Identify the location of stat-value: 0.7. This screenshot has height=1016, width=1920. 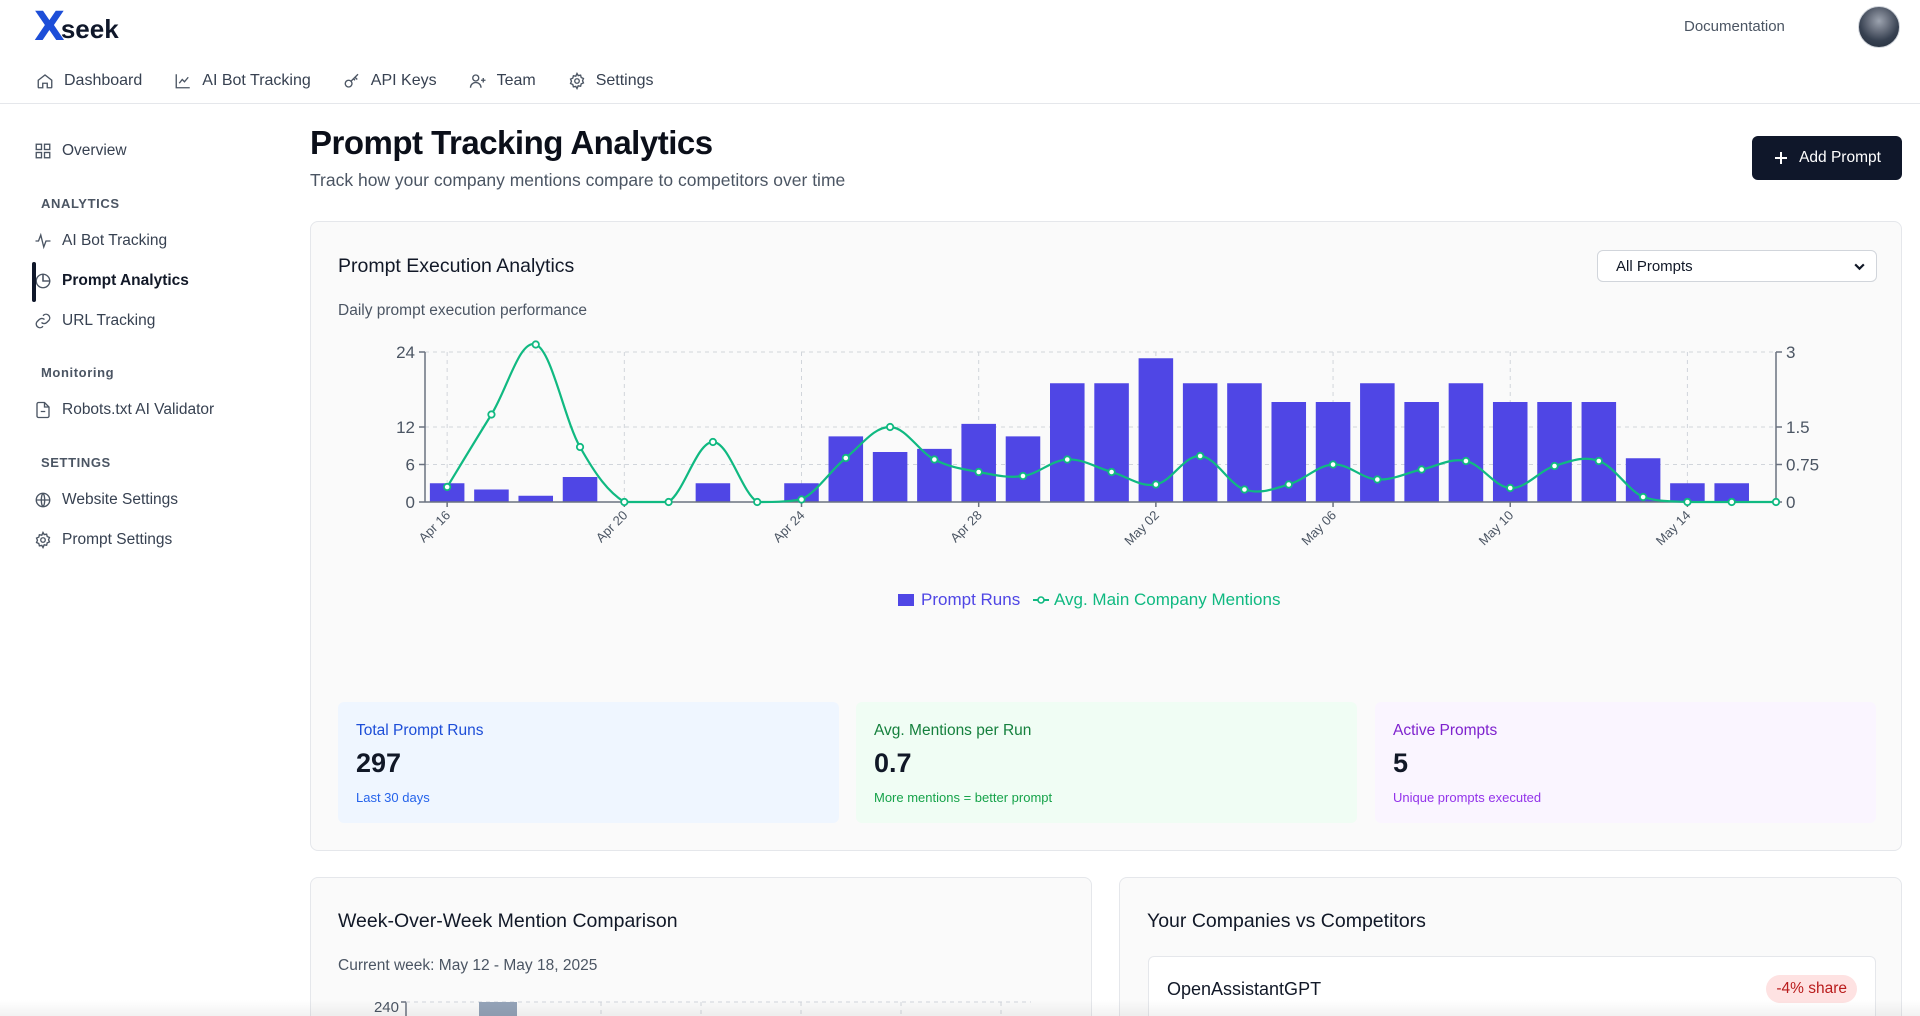
(893, 763).